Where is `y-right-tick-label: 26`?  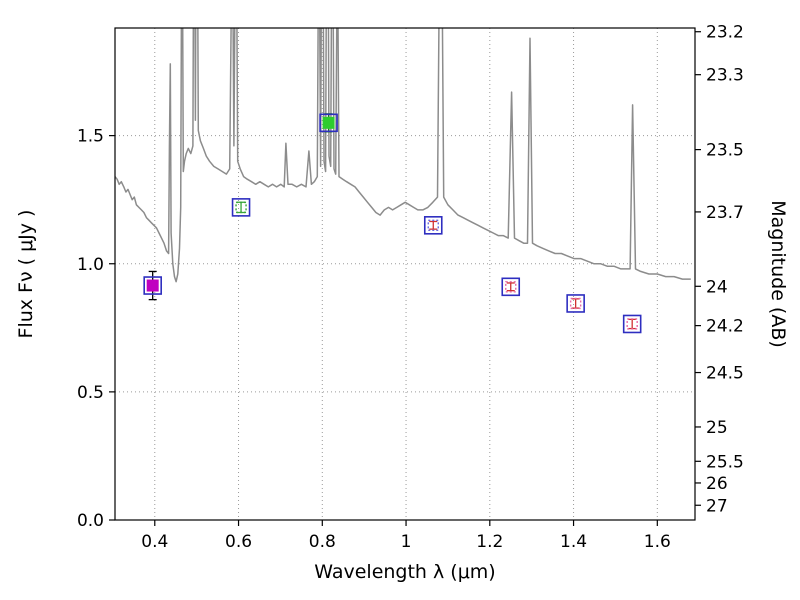
y-right-tick-label: 26 is located at coordinates (717, 484).